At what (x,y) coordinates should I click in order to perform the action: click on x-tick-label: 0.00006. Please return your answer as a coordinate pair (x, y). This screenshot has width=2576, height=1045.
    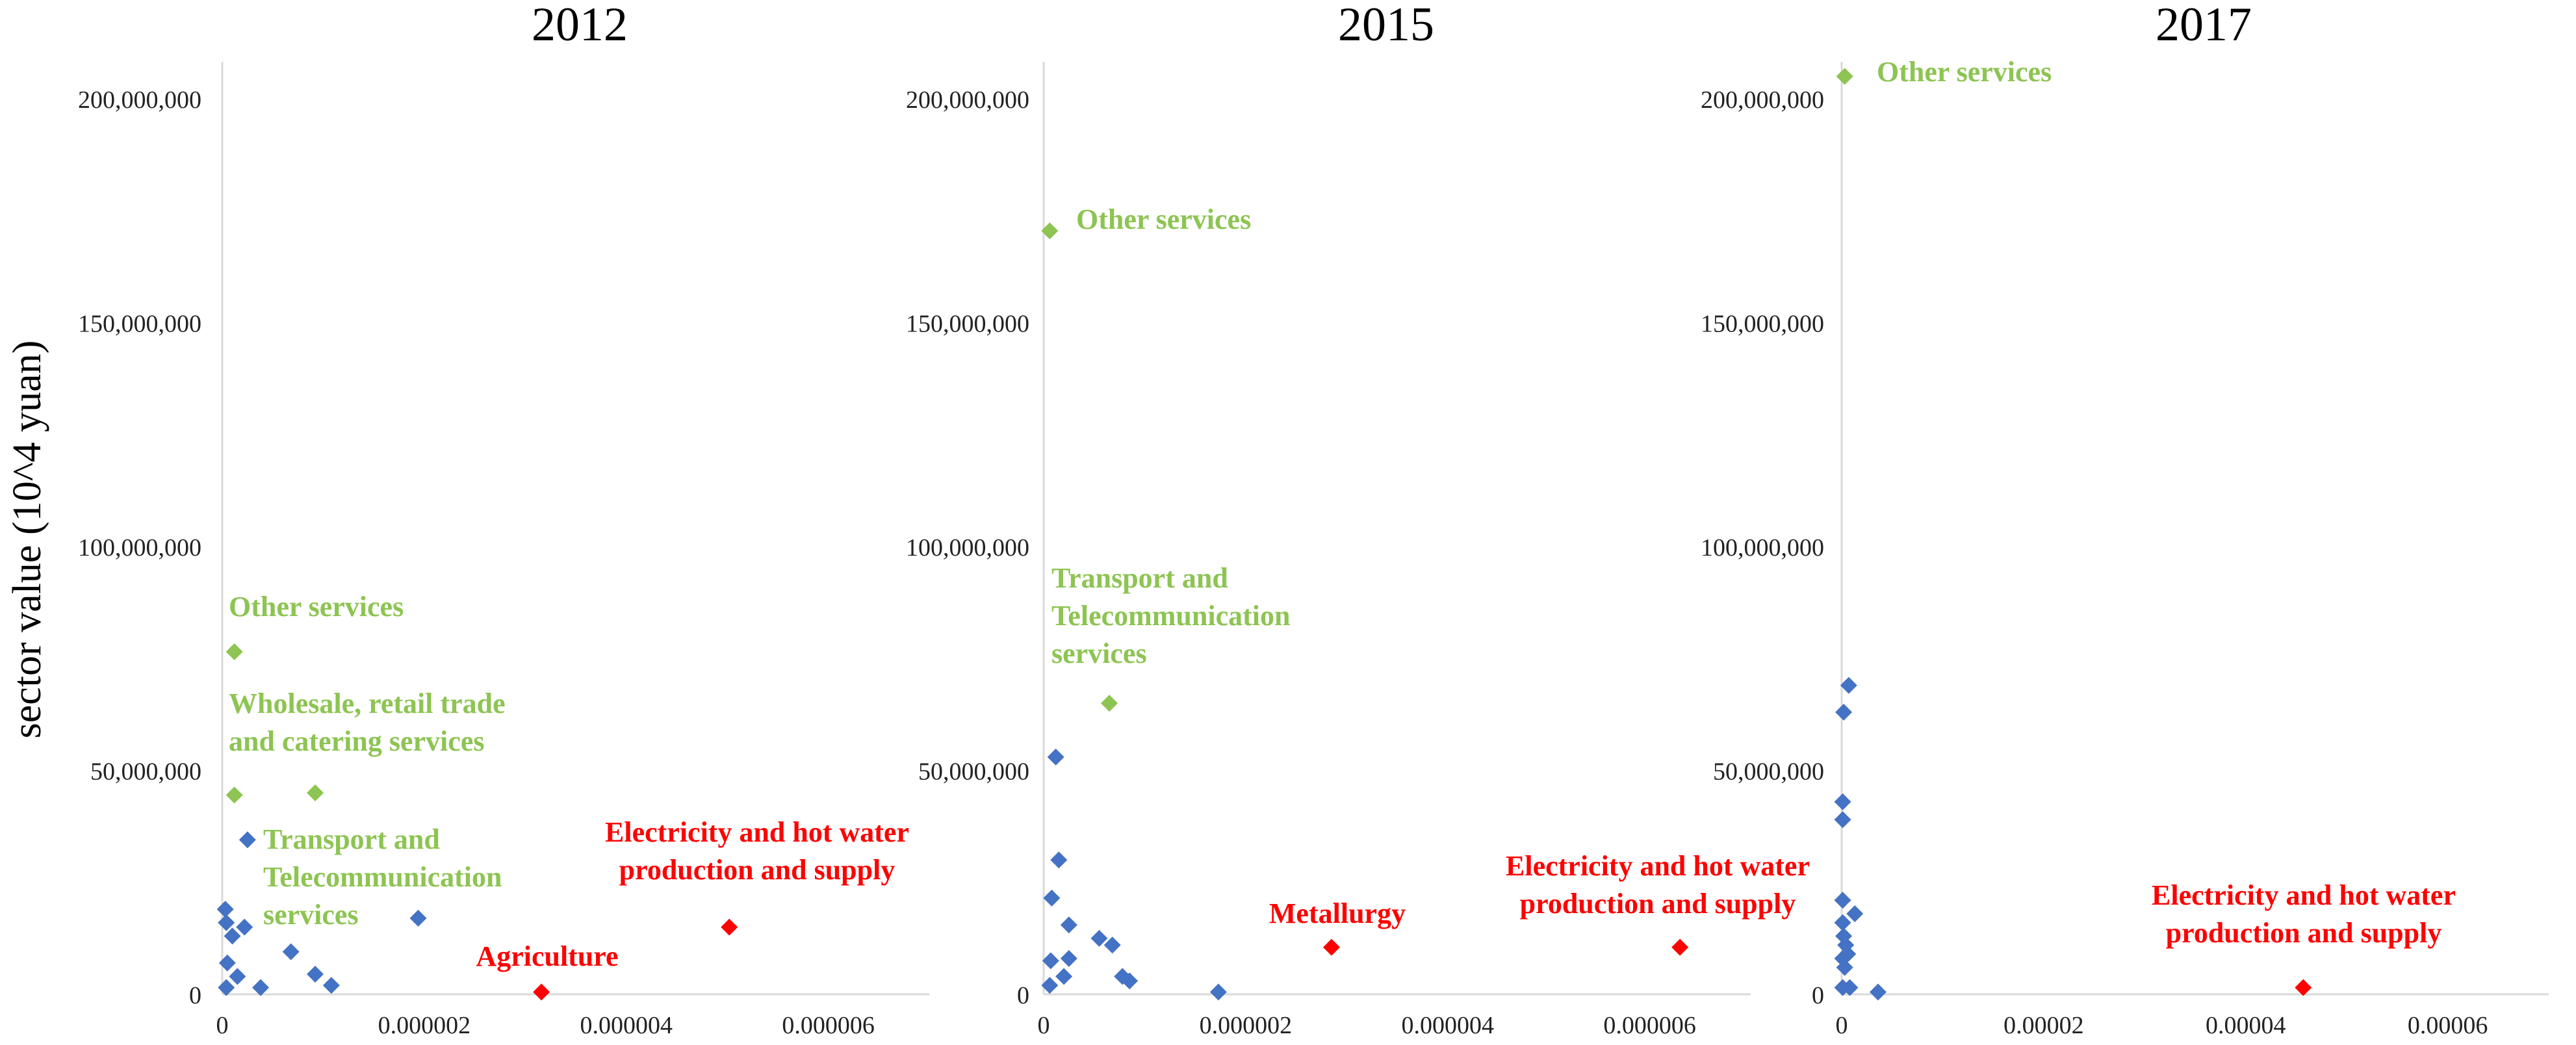
    Looking at the image, I should click on (2448, 1025).